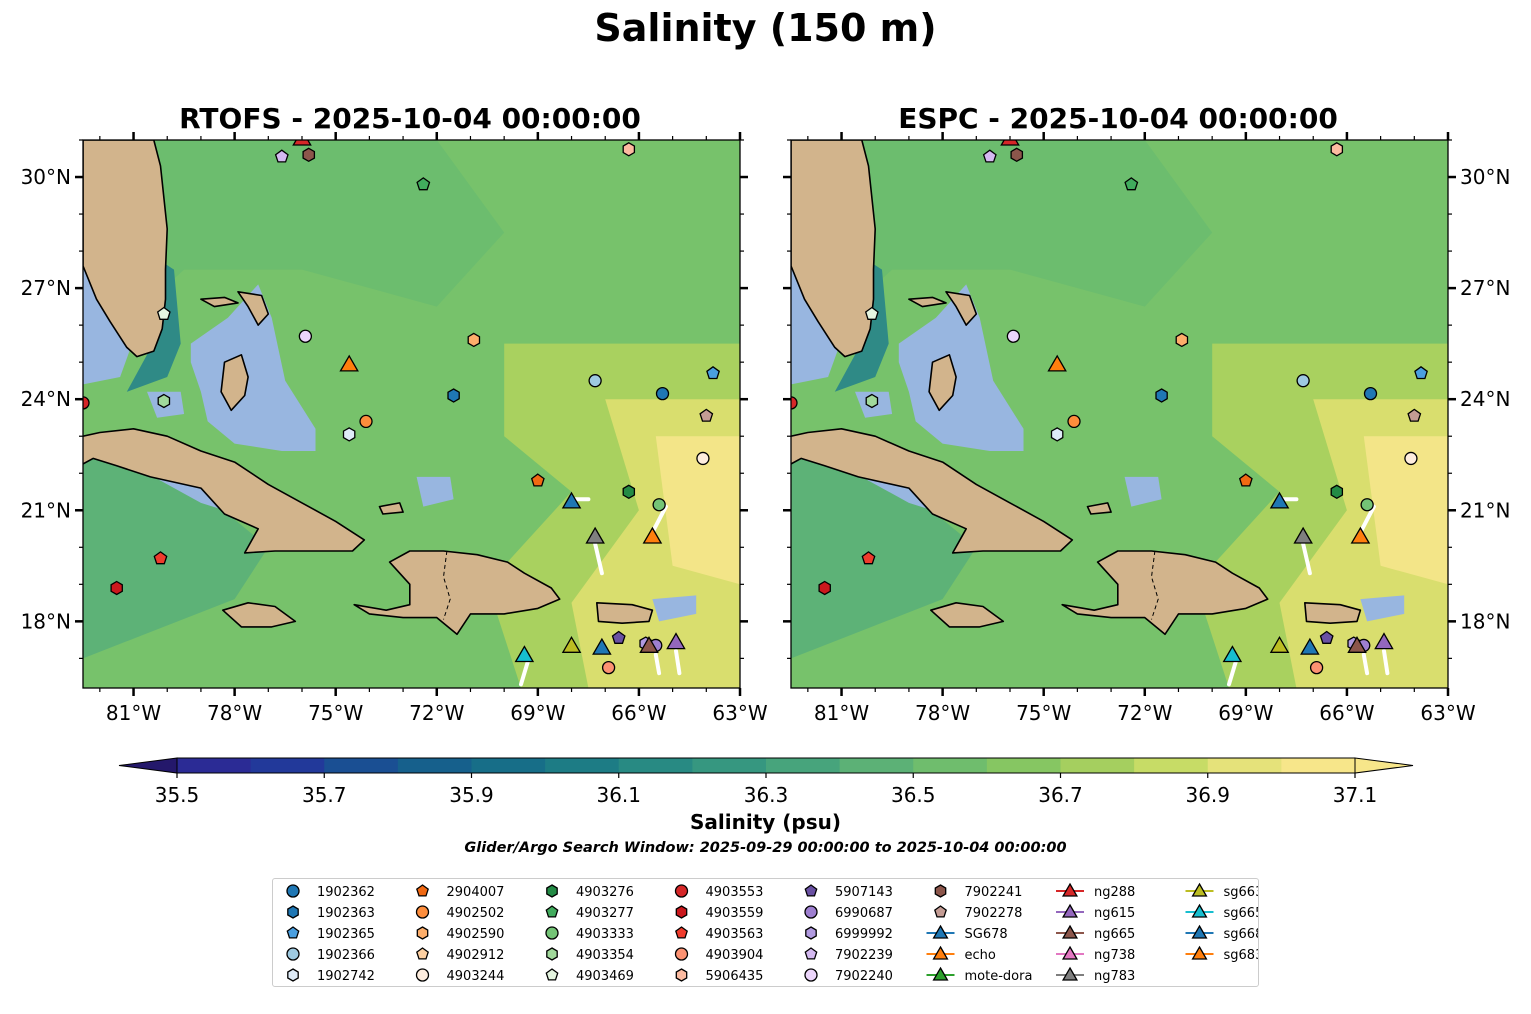 The image size is (1531, 1014). Describe the element at coordinates (1355, 795) in the screenshot. I see `colorbar-tick-label: 37.1` at that location.